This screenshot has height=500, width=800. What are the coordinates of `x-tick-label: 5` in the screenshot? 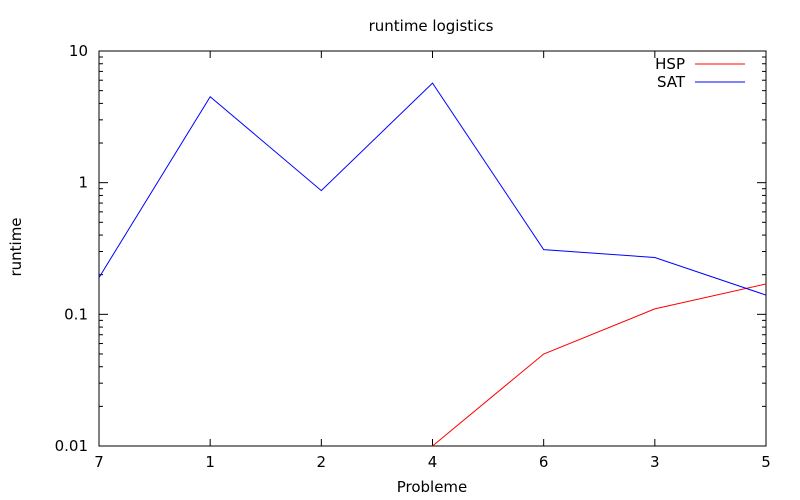 It's located at (766, 462).